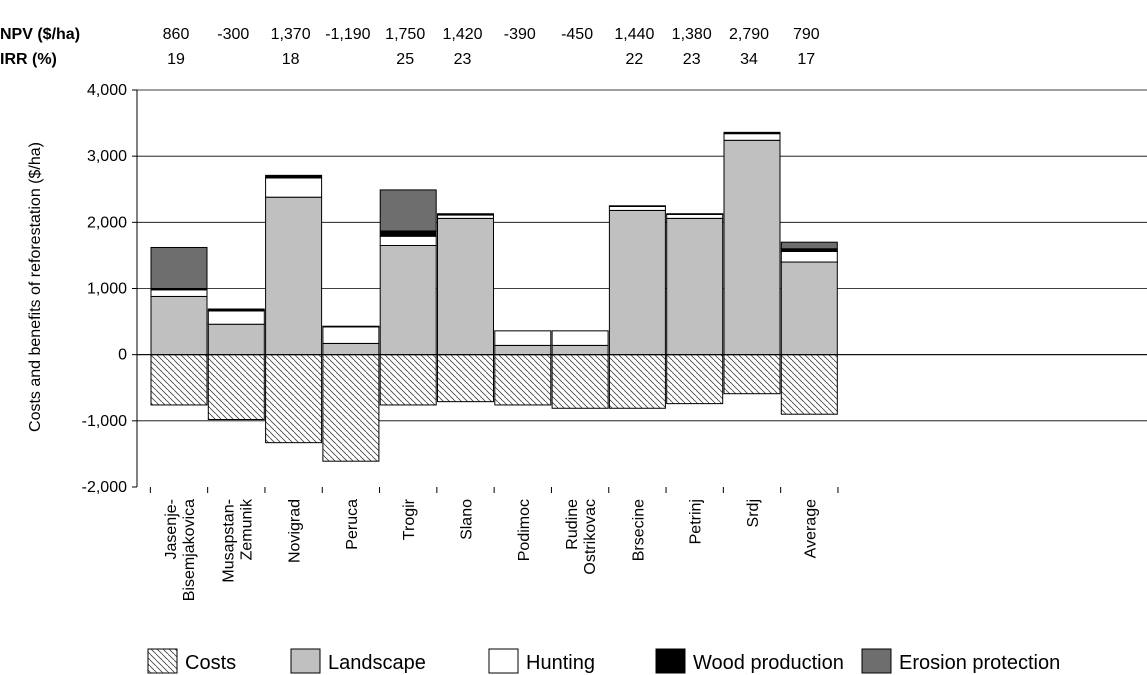  Describe the element at coordinates (107, 222) in the screenshot. I see `y-tick-label: 2,000` at that location.